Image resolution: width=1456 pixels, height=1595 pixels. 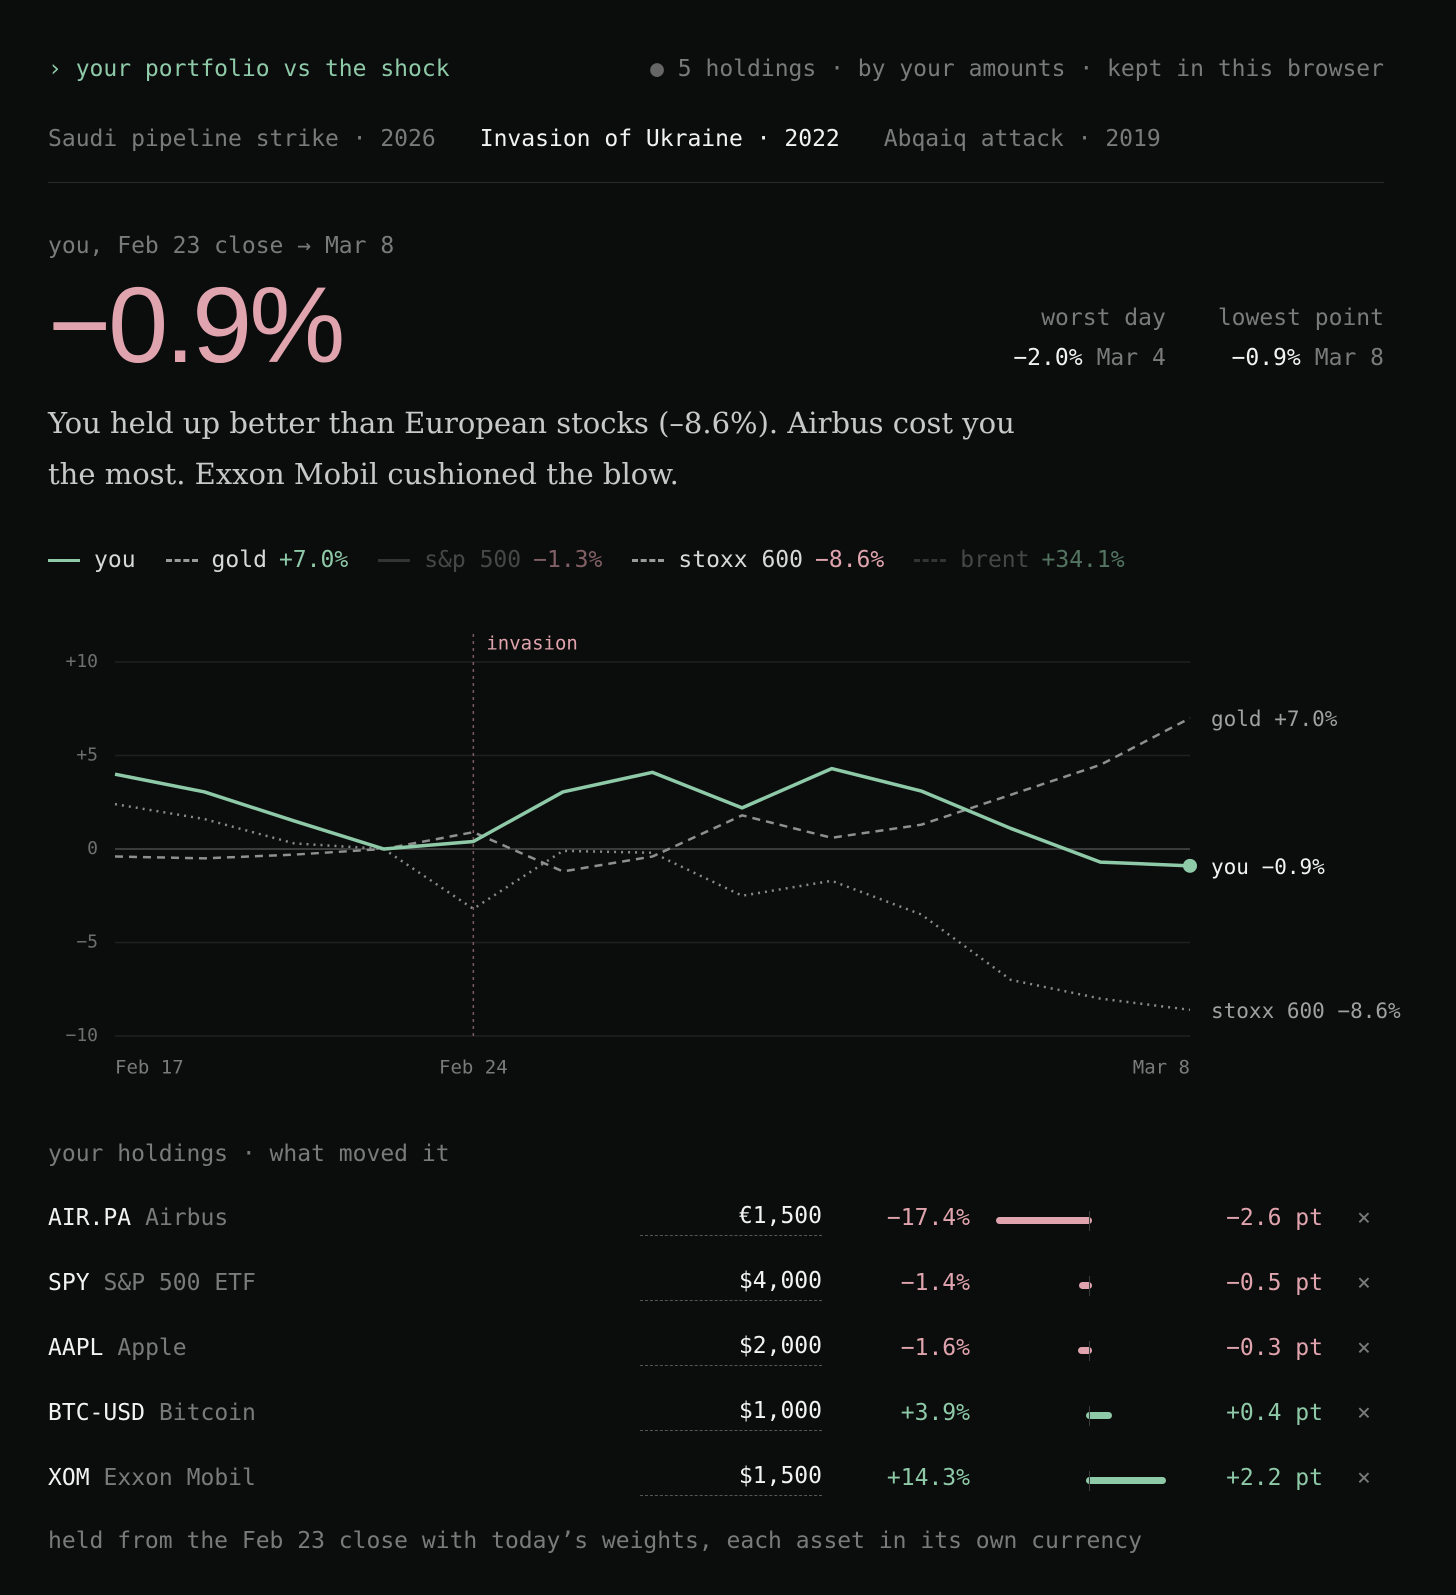 What do you see at coordinates (731, 1414) in the screenshot?
I see `amount: $1,000` at bounding box center [731, 1414].